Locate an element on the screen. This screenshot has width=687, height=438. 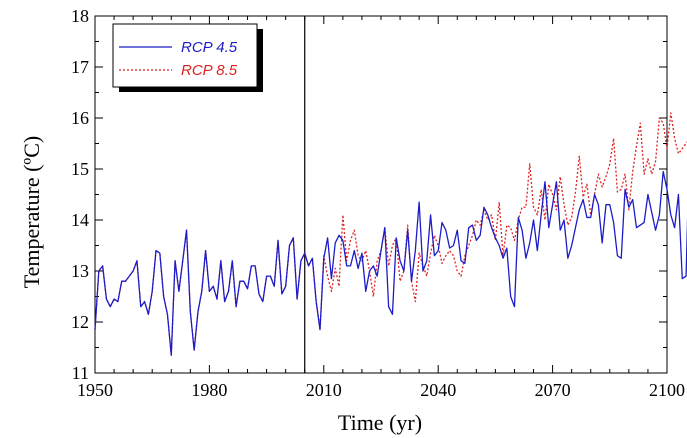
legend: RCP 4.5 RCP 8.5 is located at coordinates (187, 57).